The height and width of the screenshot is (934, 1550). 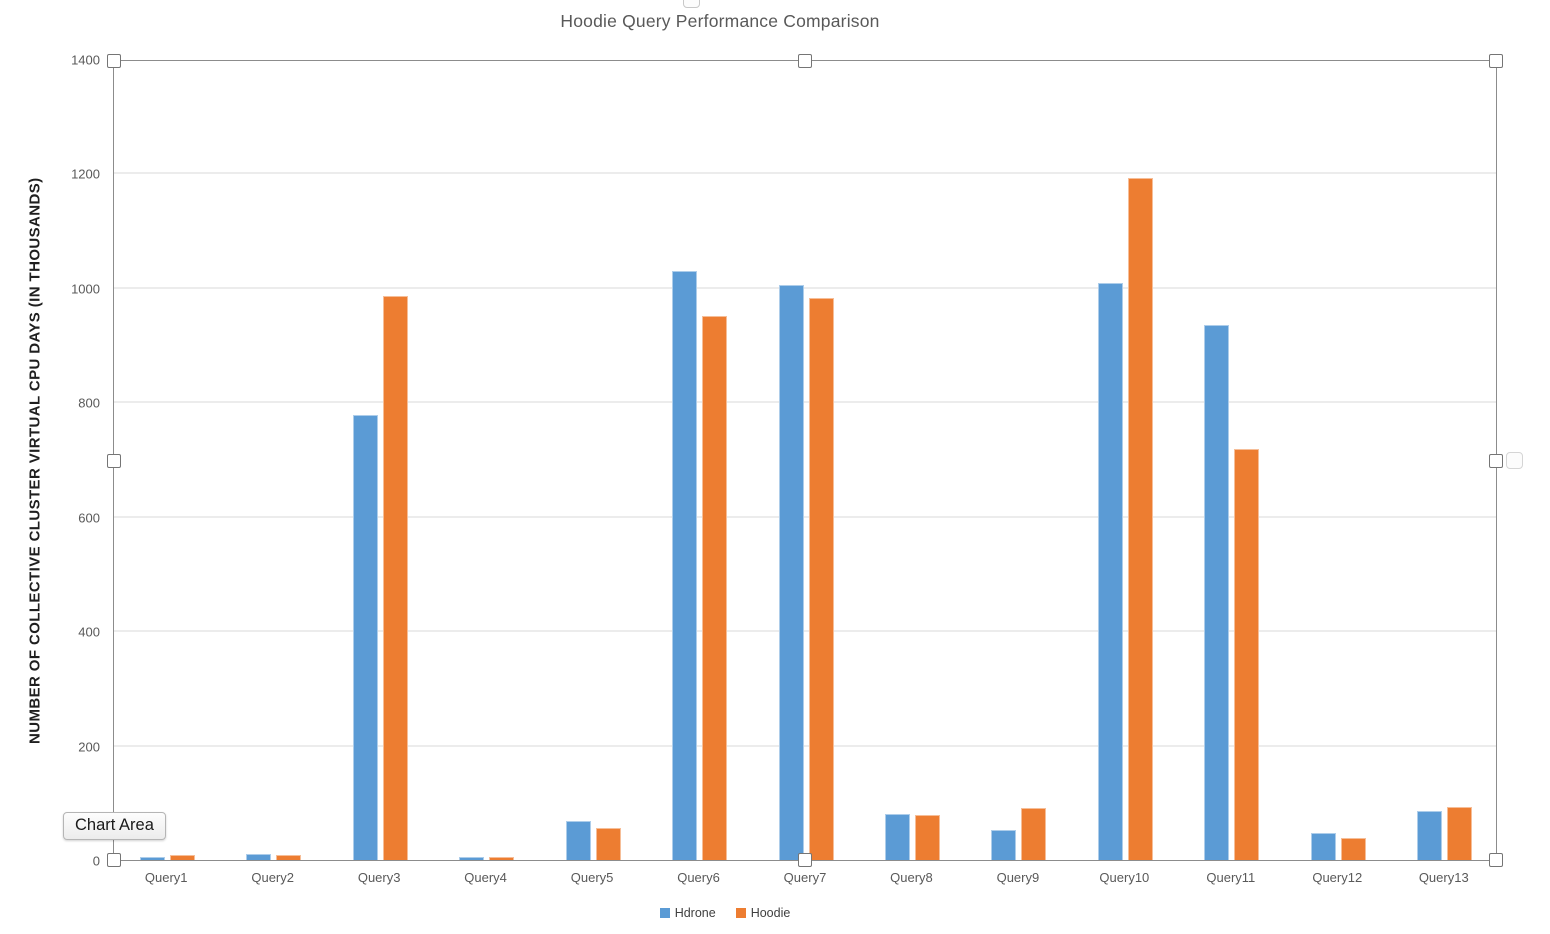 What do you see at coordinates (1323, 846) in the screenshot?
I see `bar-hdrone-query12` at bounding box center [1323, 846].